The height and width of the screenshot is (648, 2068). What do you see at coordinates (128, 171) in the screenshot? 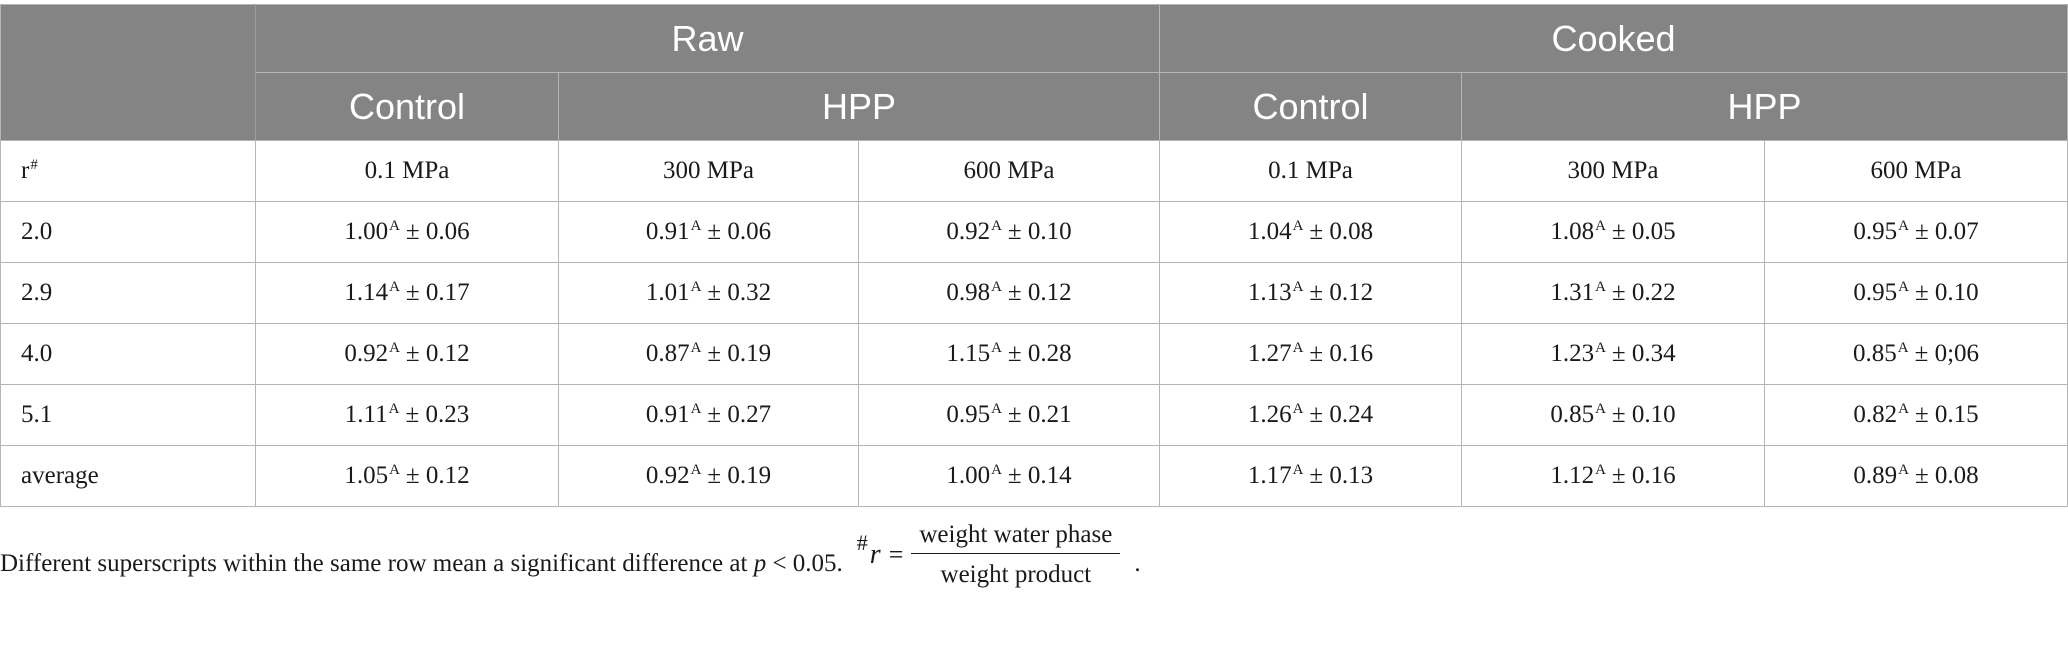
I see `pressure-row-label: r#` at bounding box center [128, 171].